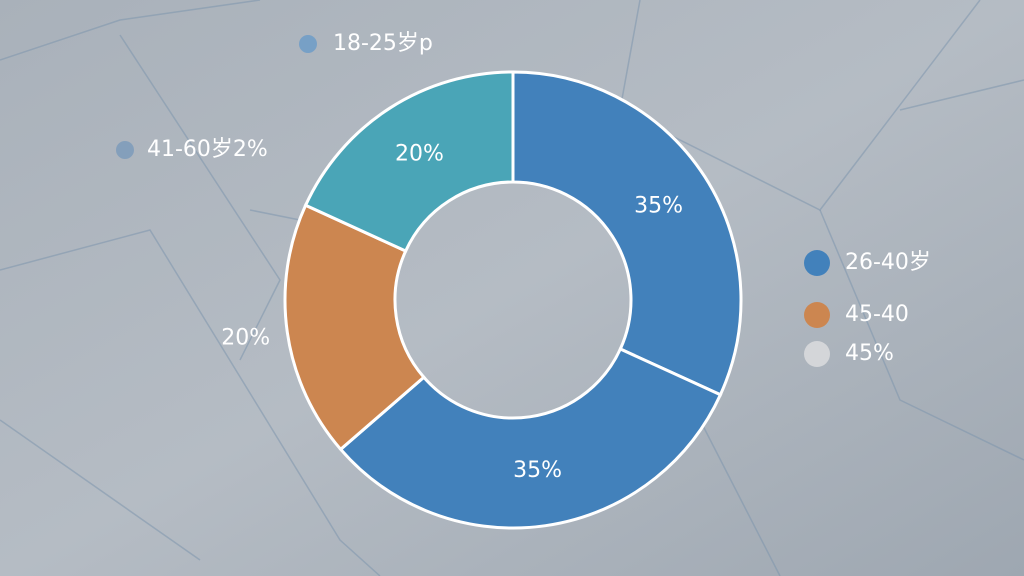 The width and height of the screenshot is (1024, 576). I want to click on legend-label: 41-60岁2%, so click(207, 149).